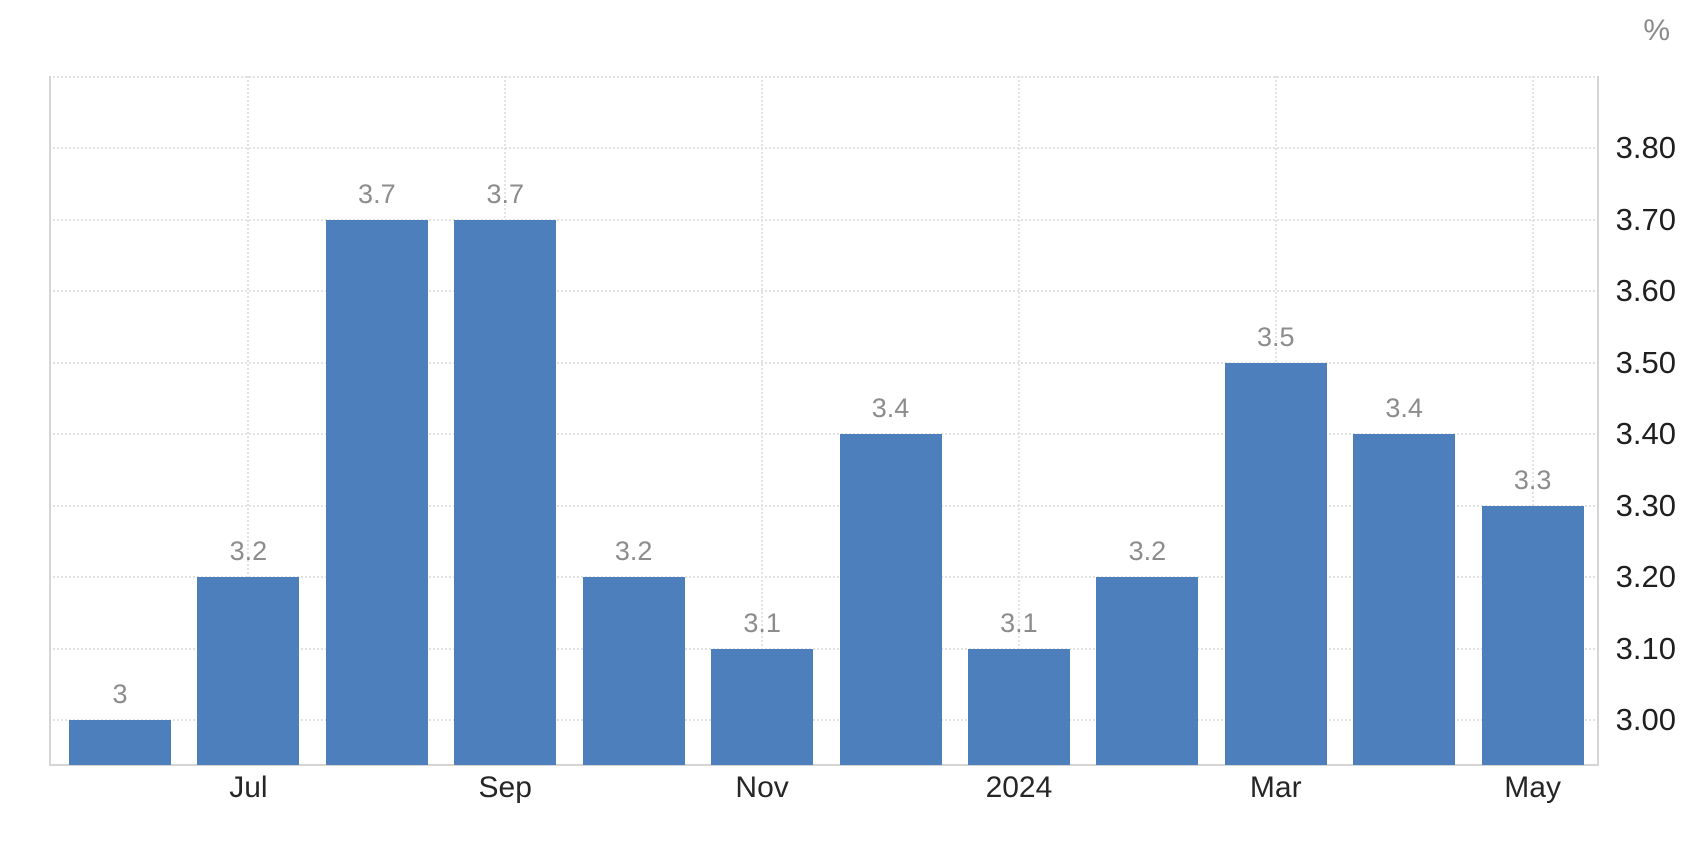 This screenshot has width=1690, height=848. What do you see at coordinates (505, 787) in the screenshot?
I see `x-axis-tick-label: Sep` at bounding box center [505, 787].